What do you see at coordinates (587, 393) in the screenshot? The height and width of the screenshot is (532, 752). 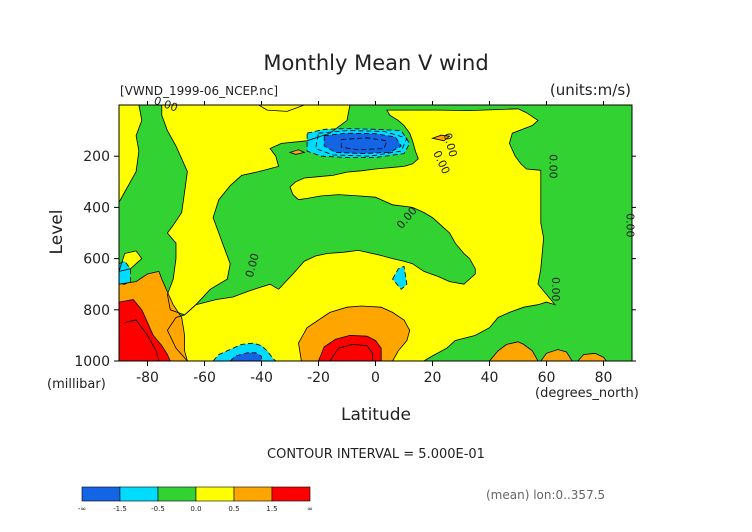 I see `x-unit-label: (degrees_north)` at bounding box center [587, 393].